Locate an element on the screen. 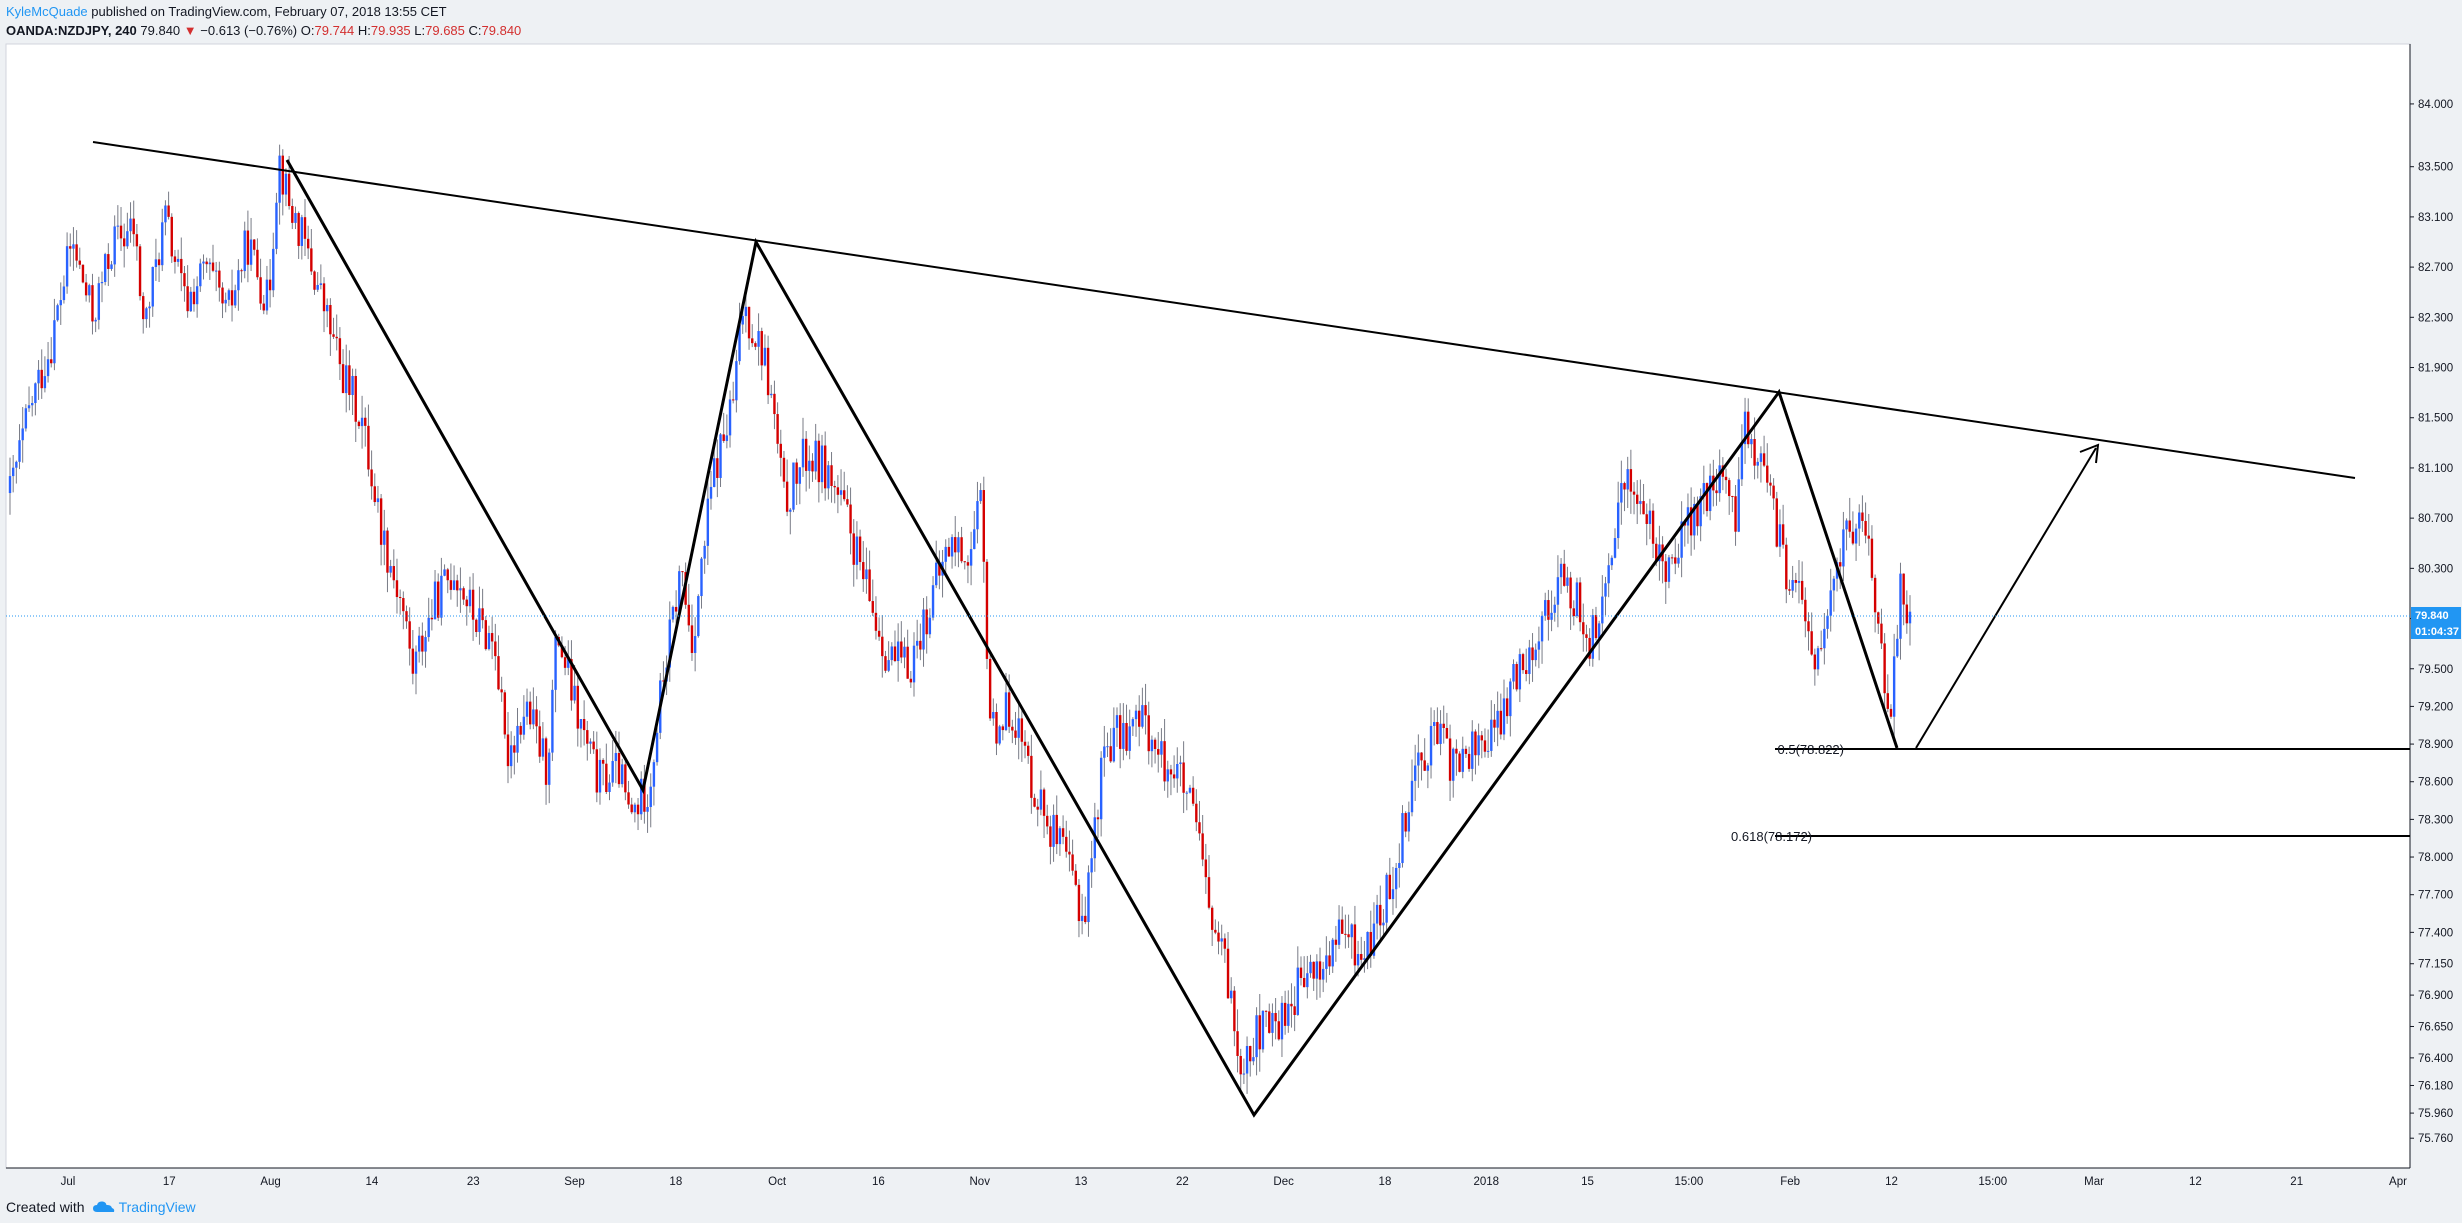 The image size is (2462, 1223). high-label: H: is located at coordinates (364, 30).